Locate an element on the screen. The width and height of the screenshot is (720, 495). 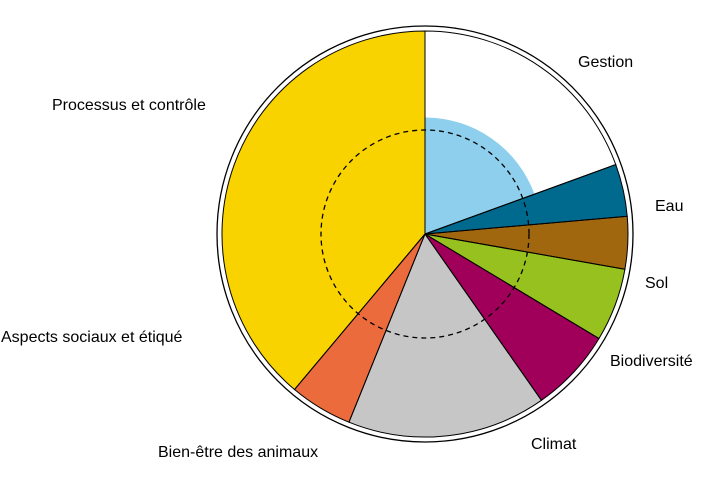
reference-circle is located at coordinates (425, 234).